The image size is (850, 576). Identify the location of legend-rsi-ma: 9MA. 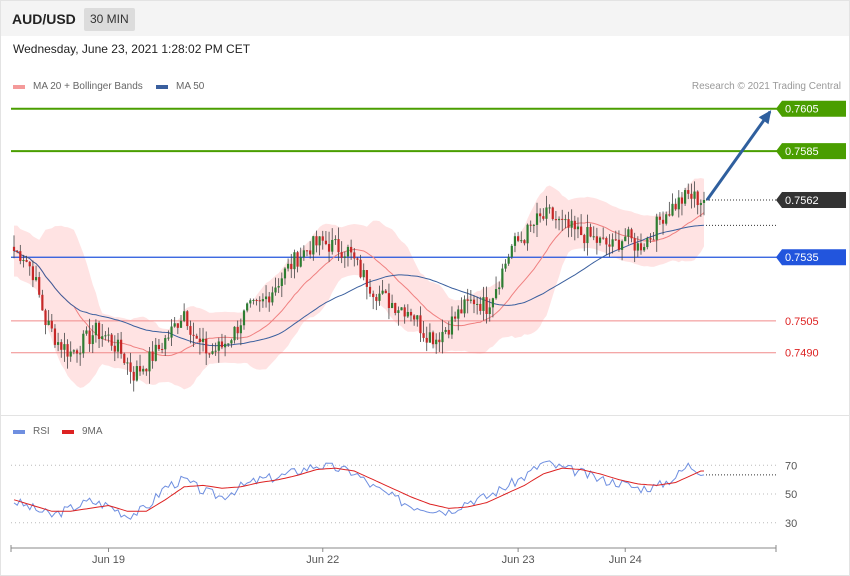
(82, 431).